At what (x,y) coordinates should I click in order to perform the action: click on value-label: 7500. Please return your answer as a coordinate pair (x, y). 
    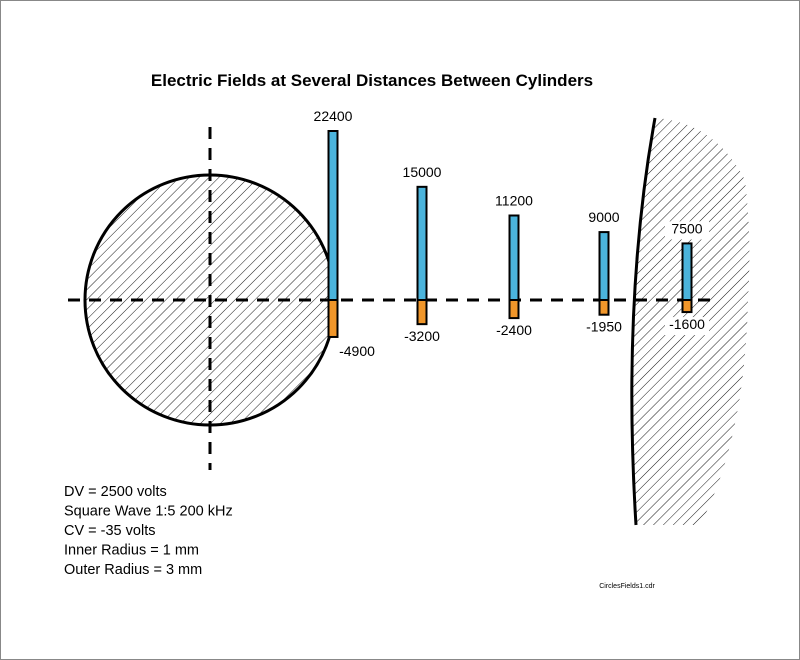
    Looking at the image, I should click on (686, 228).